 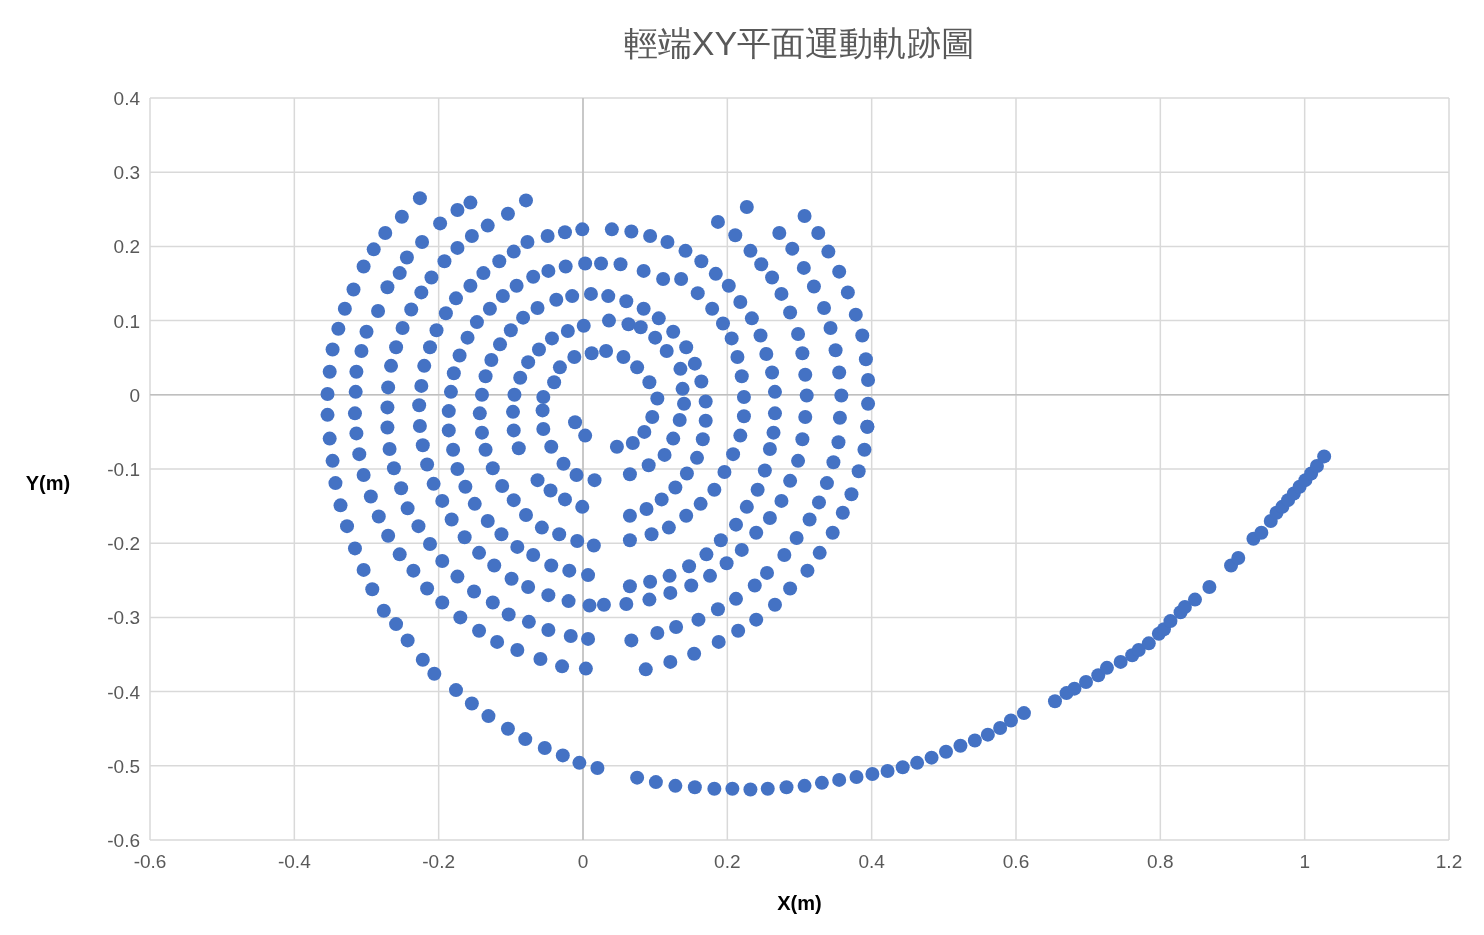 I want to click on x-tick-label: 1.2, so click(x=1449, y=861).